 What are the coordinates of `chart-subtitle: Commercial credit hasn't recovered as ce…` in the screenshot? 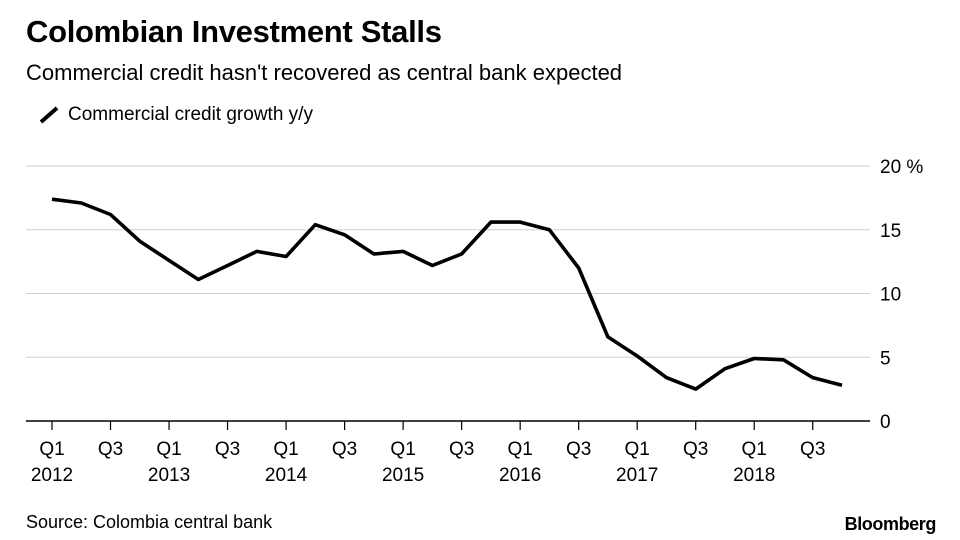 It's located at (324, 72).